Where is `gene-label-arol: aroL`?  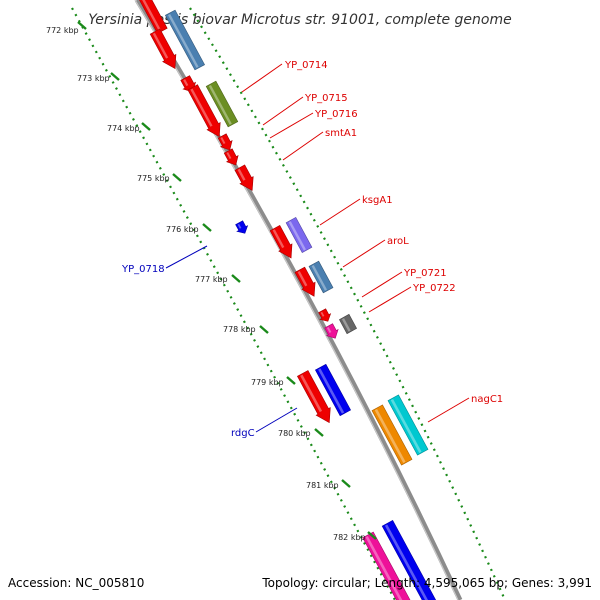
gene-label-arol: aroL is located at coordinates (398, 241).